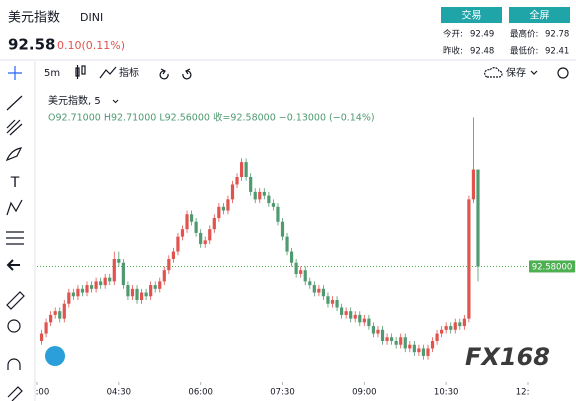 This screenshot has width=576, height=401. Describe the element at coordinates (528, 393) in the screenshot. I see `x-tick-label: 12:00` at that location.